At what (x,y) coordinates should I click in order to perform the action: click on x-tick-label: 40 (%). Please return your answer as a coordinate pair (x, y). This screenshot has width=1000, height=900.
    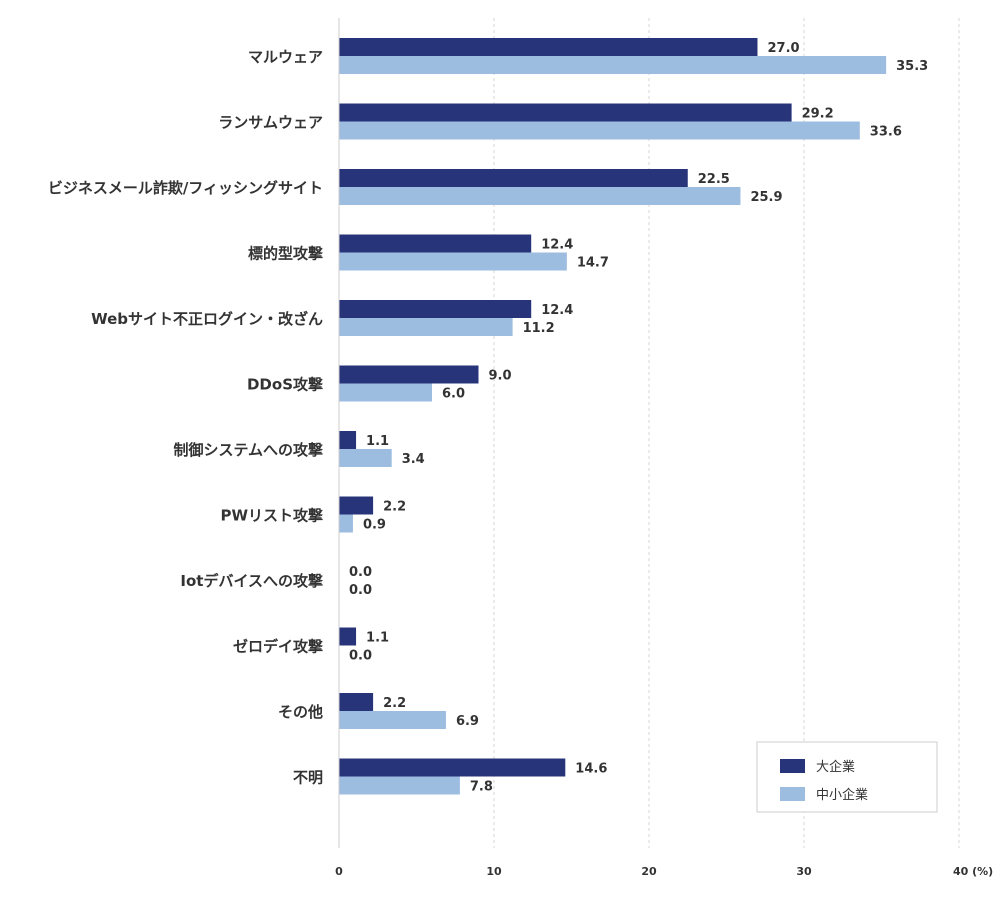
    Looking at the image, I should click on (973, 871).